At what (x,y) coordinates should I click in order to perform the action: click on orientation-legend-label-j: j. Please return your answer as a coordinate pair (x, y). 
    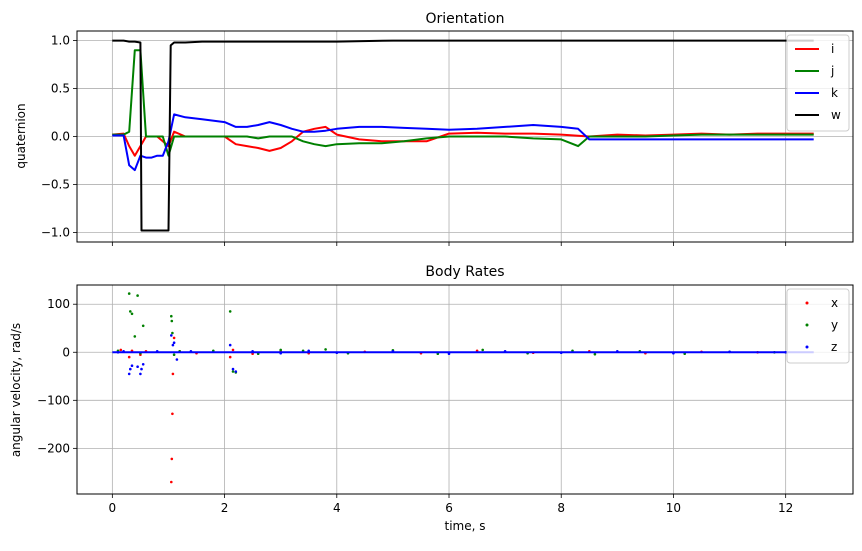
    Looking at the image, I should click on (832, 71).